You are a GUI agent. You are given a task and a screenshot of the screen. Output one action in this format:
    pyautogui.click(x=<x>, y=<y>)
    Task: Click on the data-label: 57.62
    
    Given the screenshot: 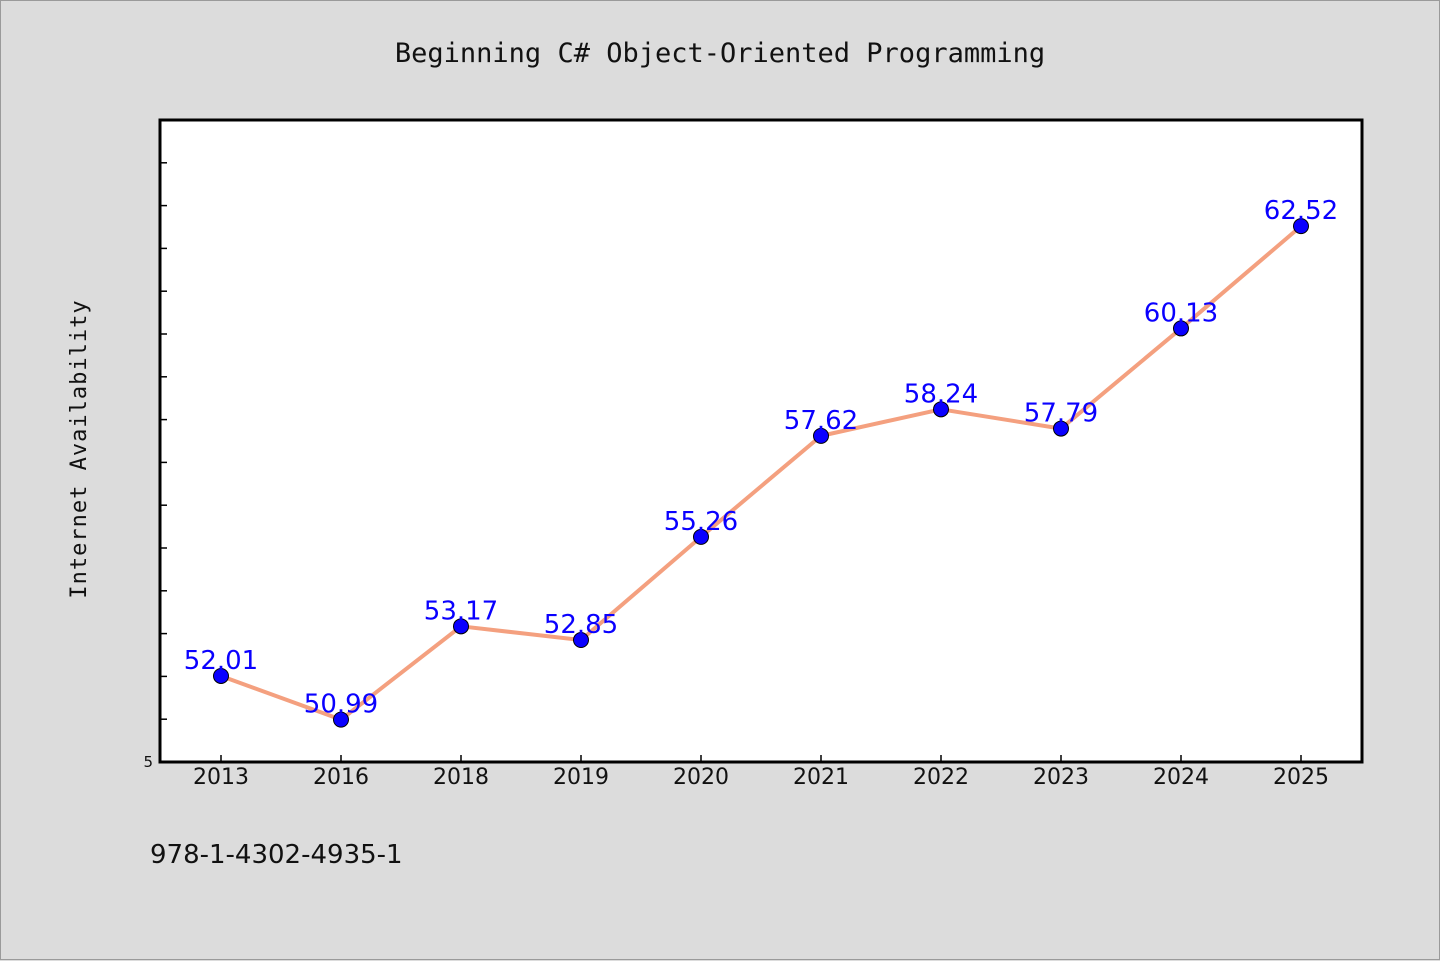 What is the action you would take?
    pyautogui.click(x=821, y=421)
    